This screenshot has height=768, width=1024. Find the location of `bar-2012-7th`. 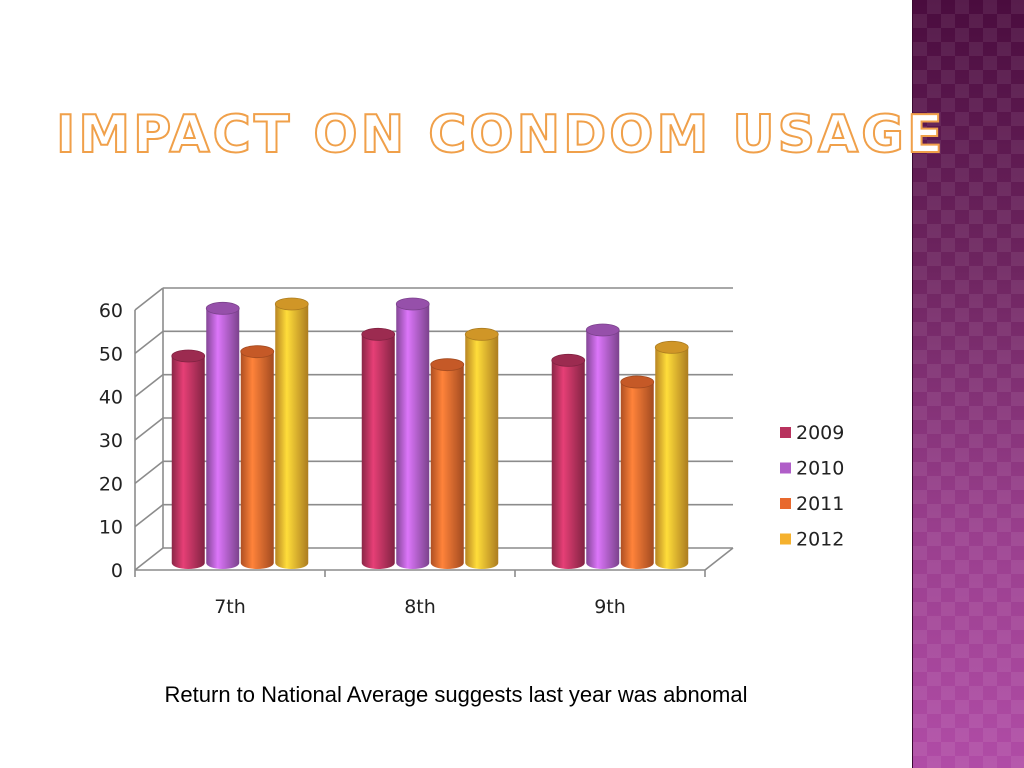

bar-2012-7th is located at coordinates (292, 436).